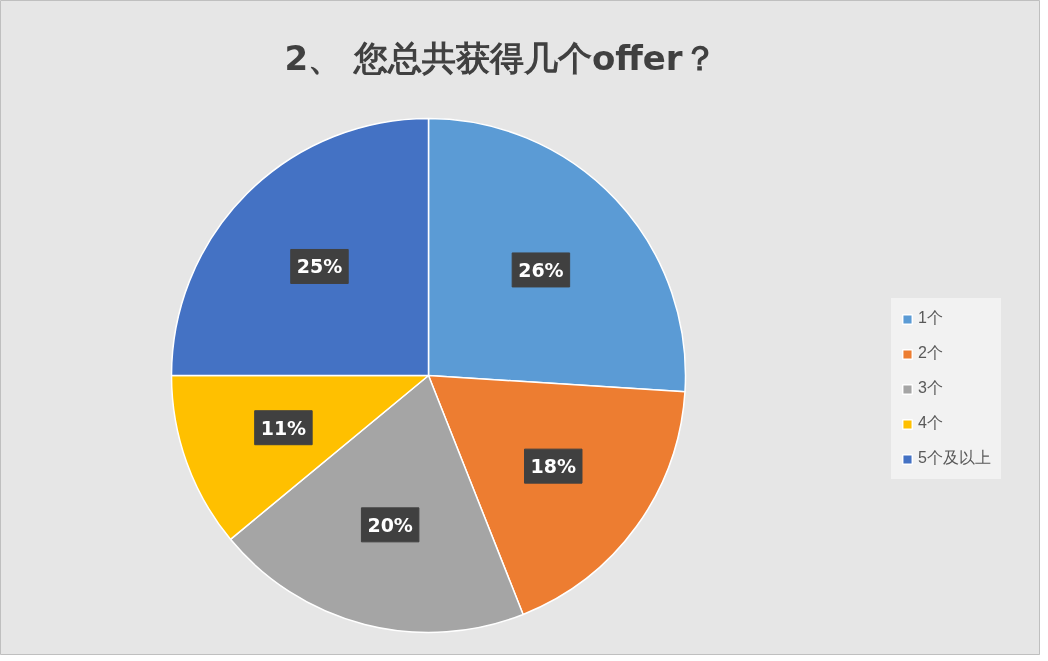 The width and height of the screenshot is (1048, 661). What do you see at coordinates (500, 57) in the screenshot?
I see `chart-title: 2、 您总共获得几个offer？` at bounding box center [500, 57].